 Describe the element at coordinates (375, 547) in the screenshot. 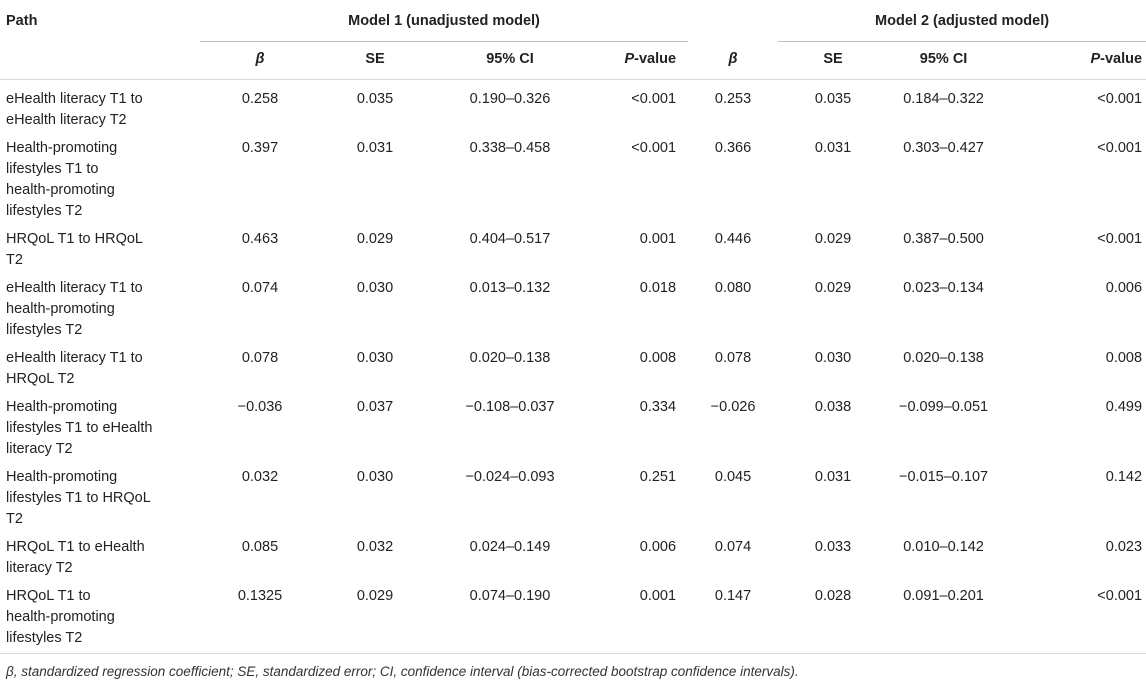

I see `m1-se-cell: 0.032` at that location.